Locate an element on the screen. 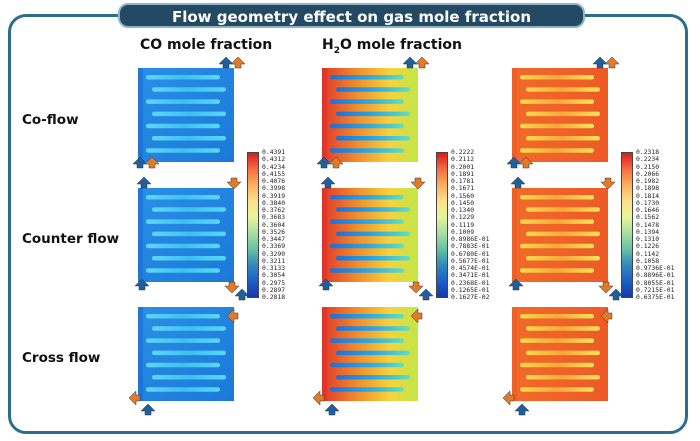 Image resolution: width=700 pixels, height=441 pixels. legend-co-label: 0.4234 is located at coordinates (274, 166).